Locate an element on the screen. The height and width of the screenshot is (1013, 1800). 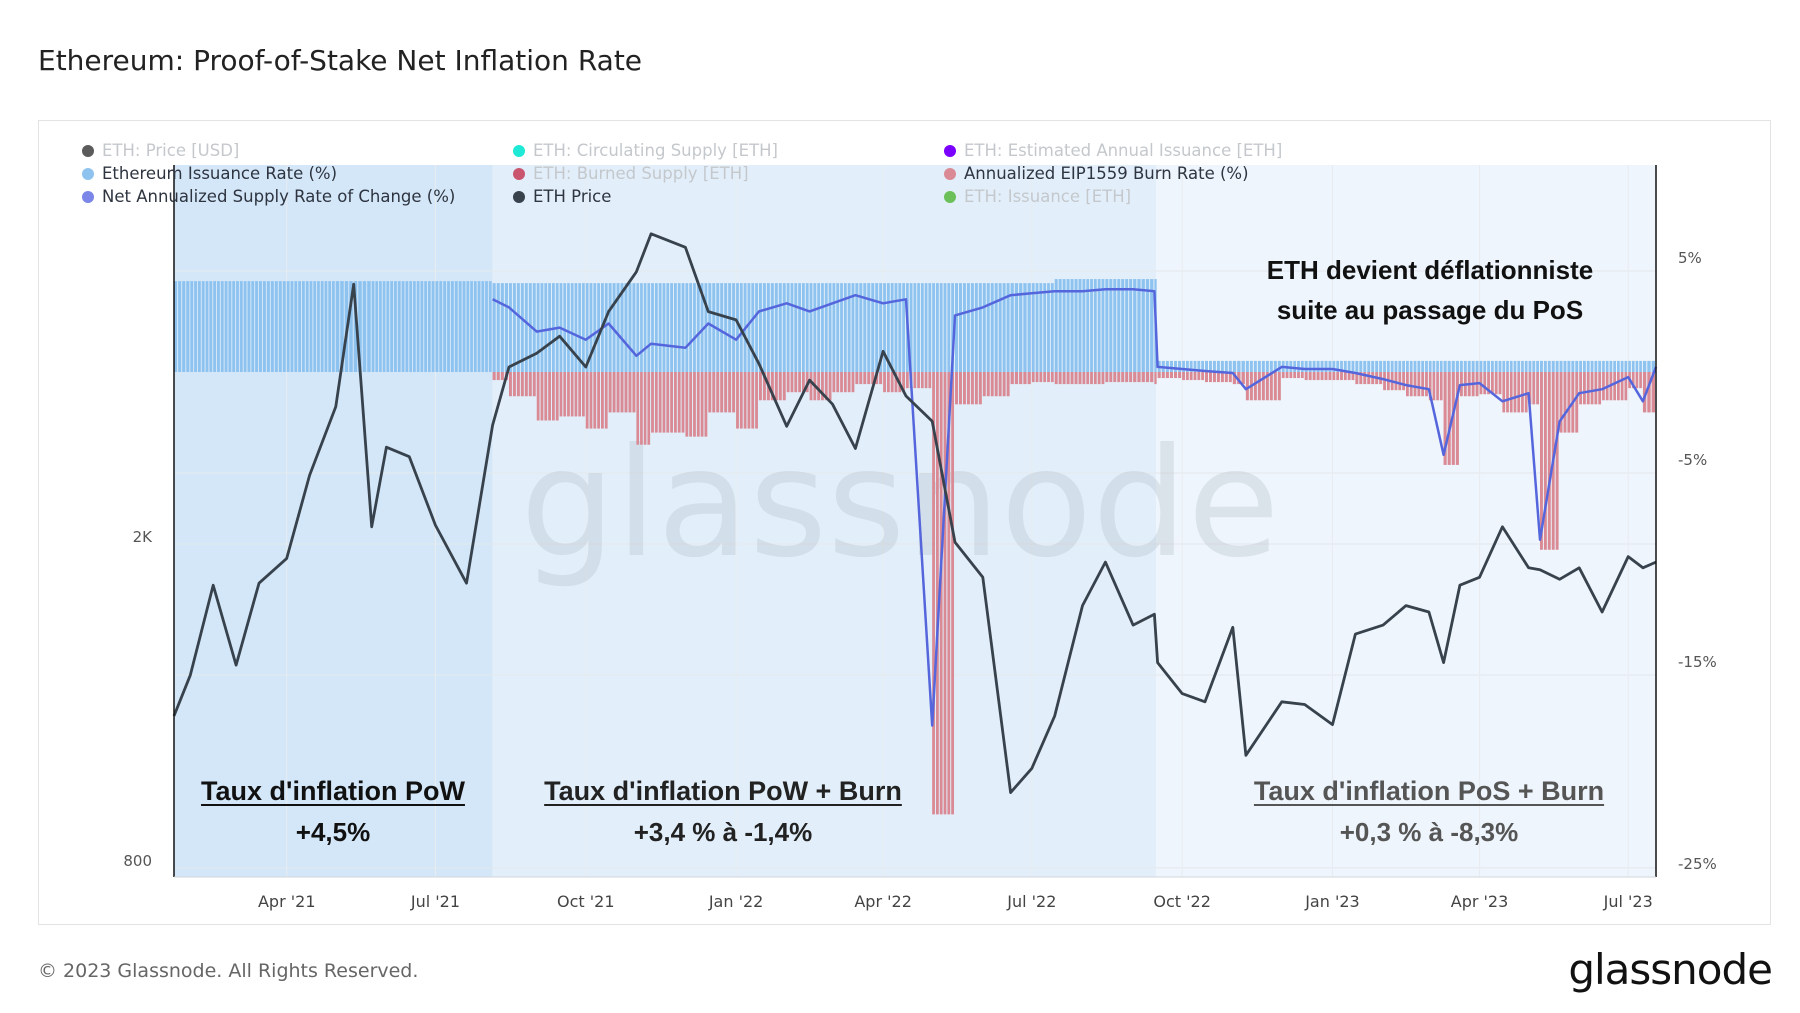
legend-item: Ethereum Issuance Rate (%) is located at coordinates (209, 173).